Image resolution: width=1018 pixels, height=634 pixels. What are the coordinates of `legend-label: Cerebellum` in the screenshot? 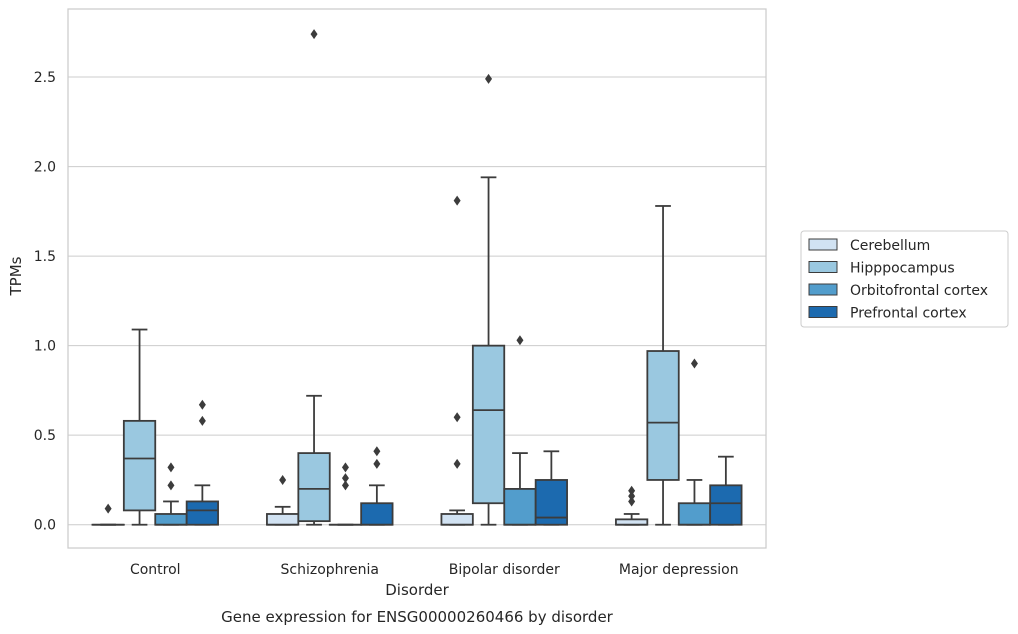 It's located at (890, 246).